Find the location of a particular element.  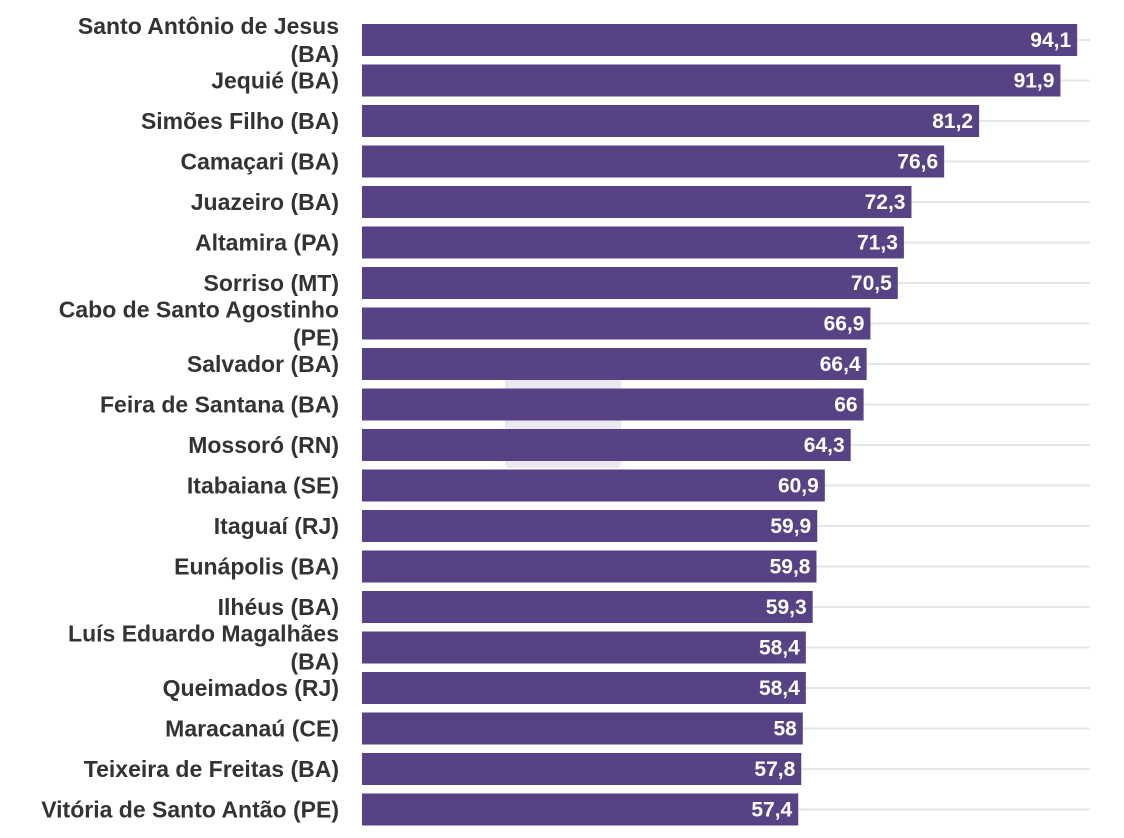

category-label-line: Cabo de Santo Agostinho is located at coordinates (199, 310).